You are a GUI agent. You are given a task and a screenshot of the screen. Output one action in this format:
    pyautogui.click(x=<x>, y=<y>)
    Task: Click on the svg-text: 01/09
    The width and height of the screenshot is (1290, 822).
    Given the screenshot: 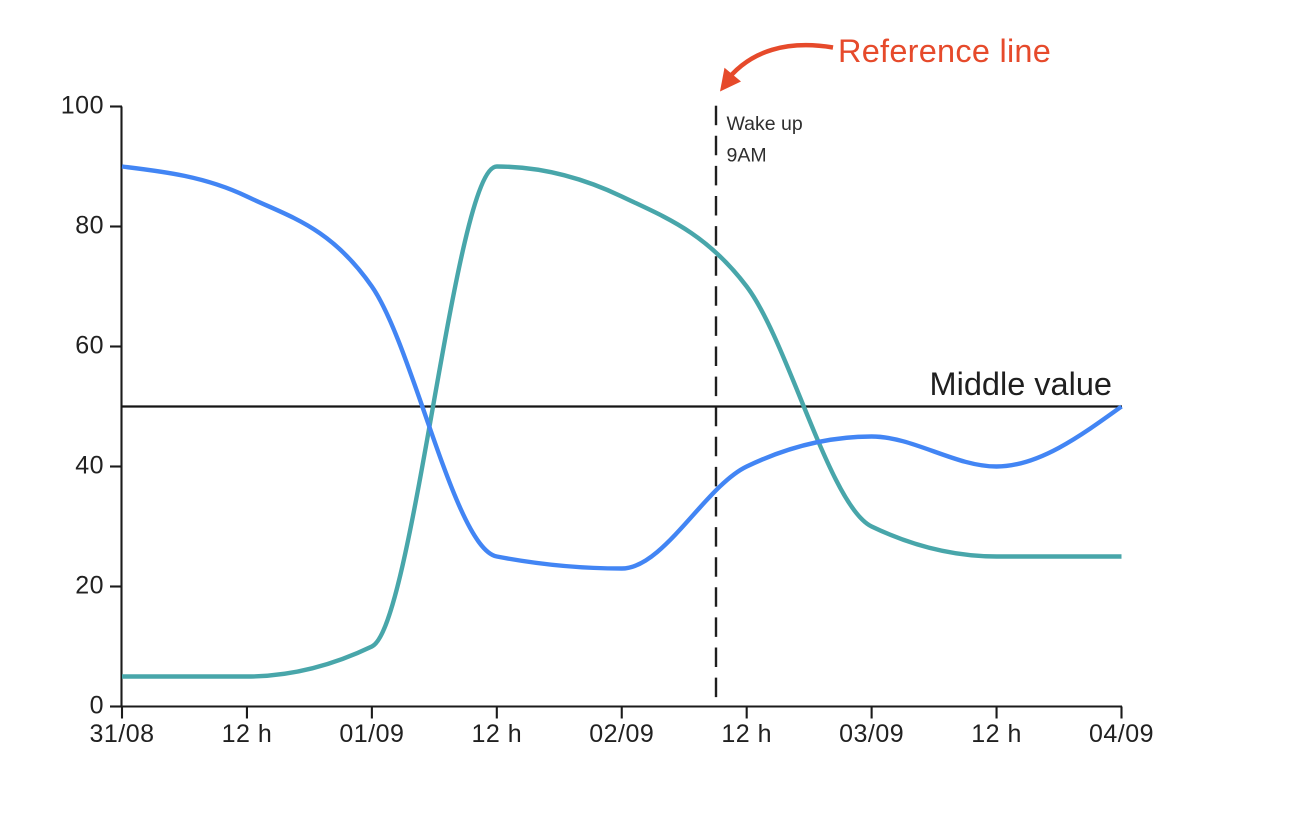 What is the action you would take?
    pyautogui.click(x=371, y=734)
    